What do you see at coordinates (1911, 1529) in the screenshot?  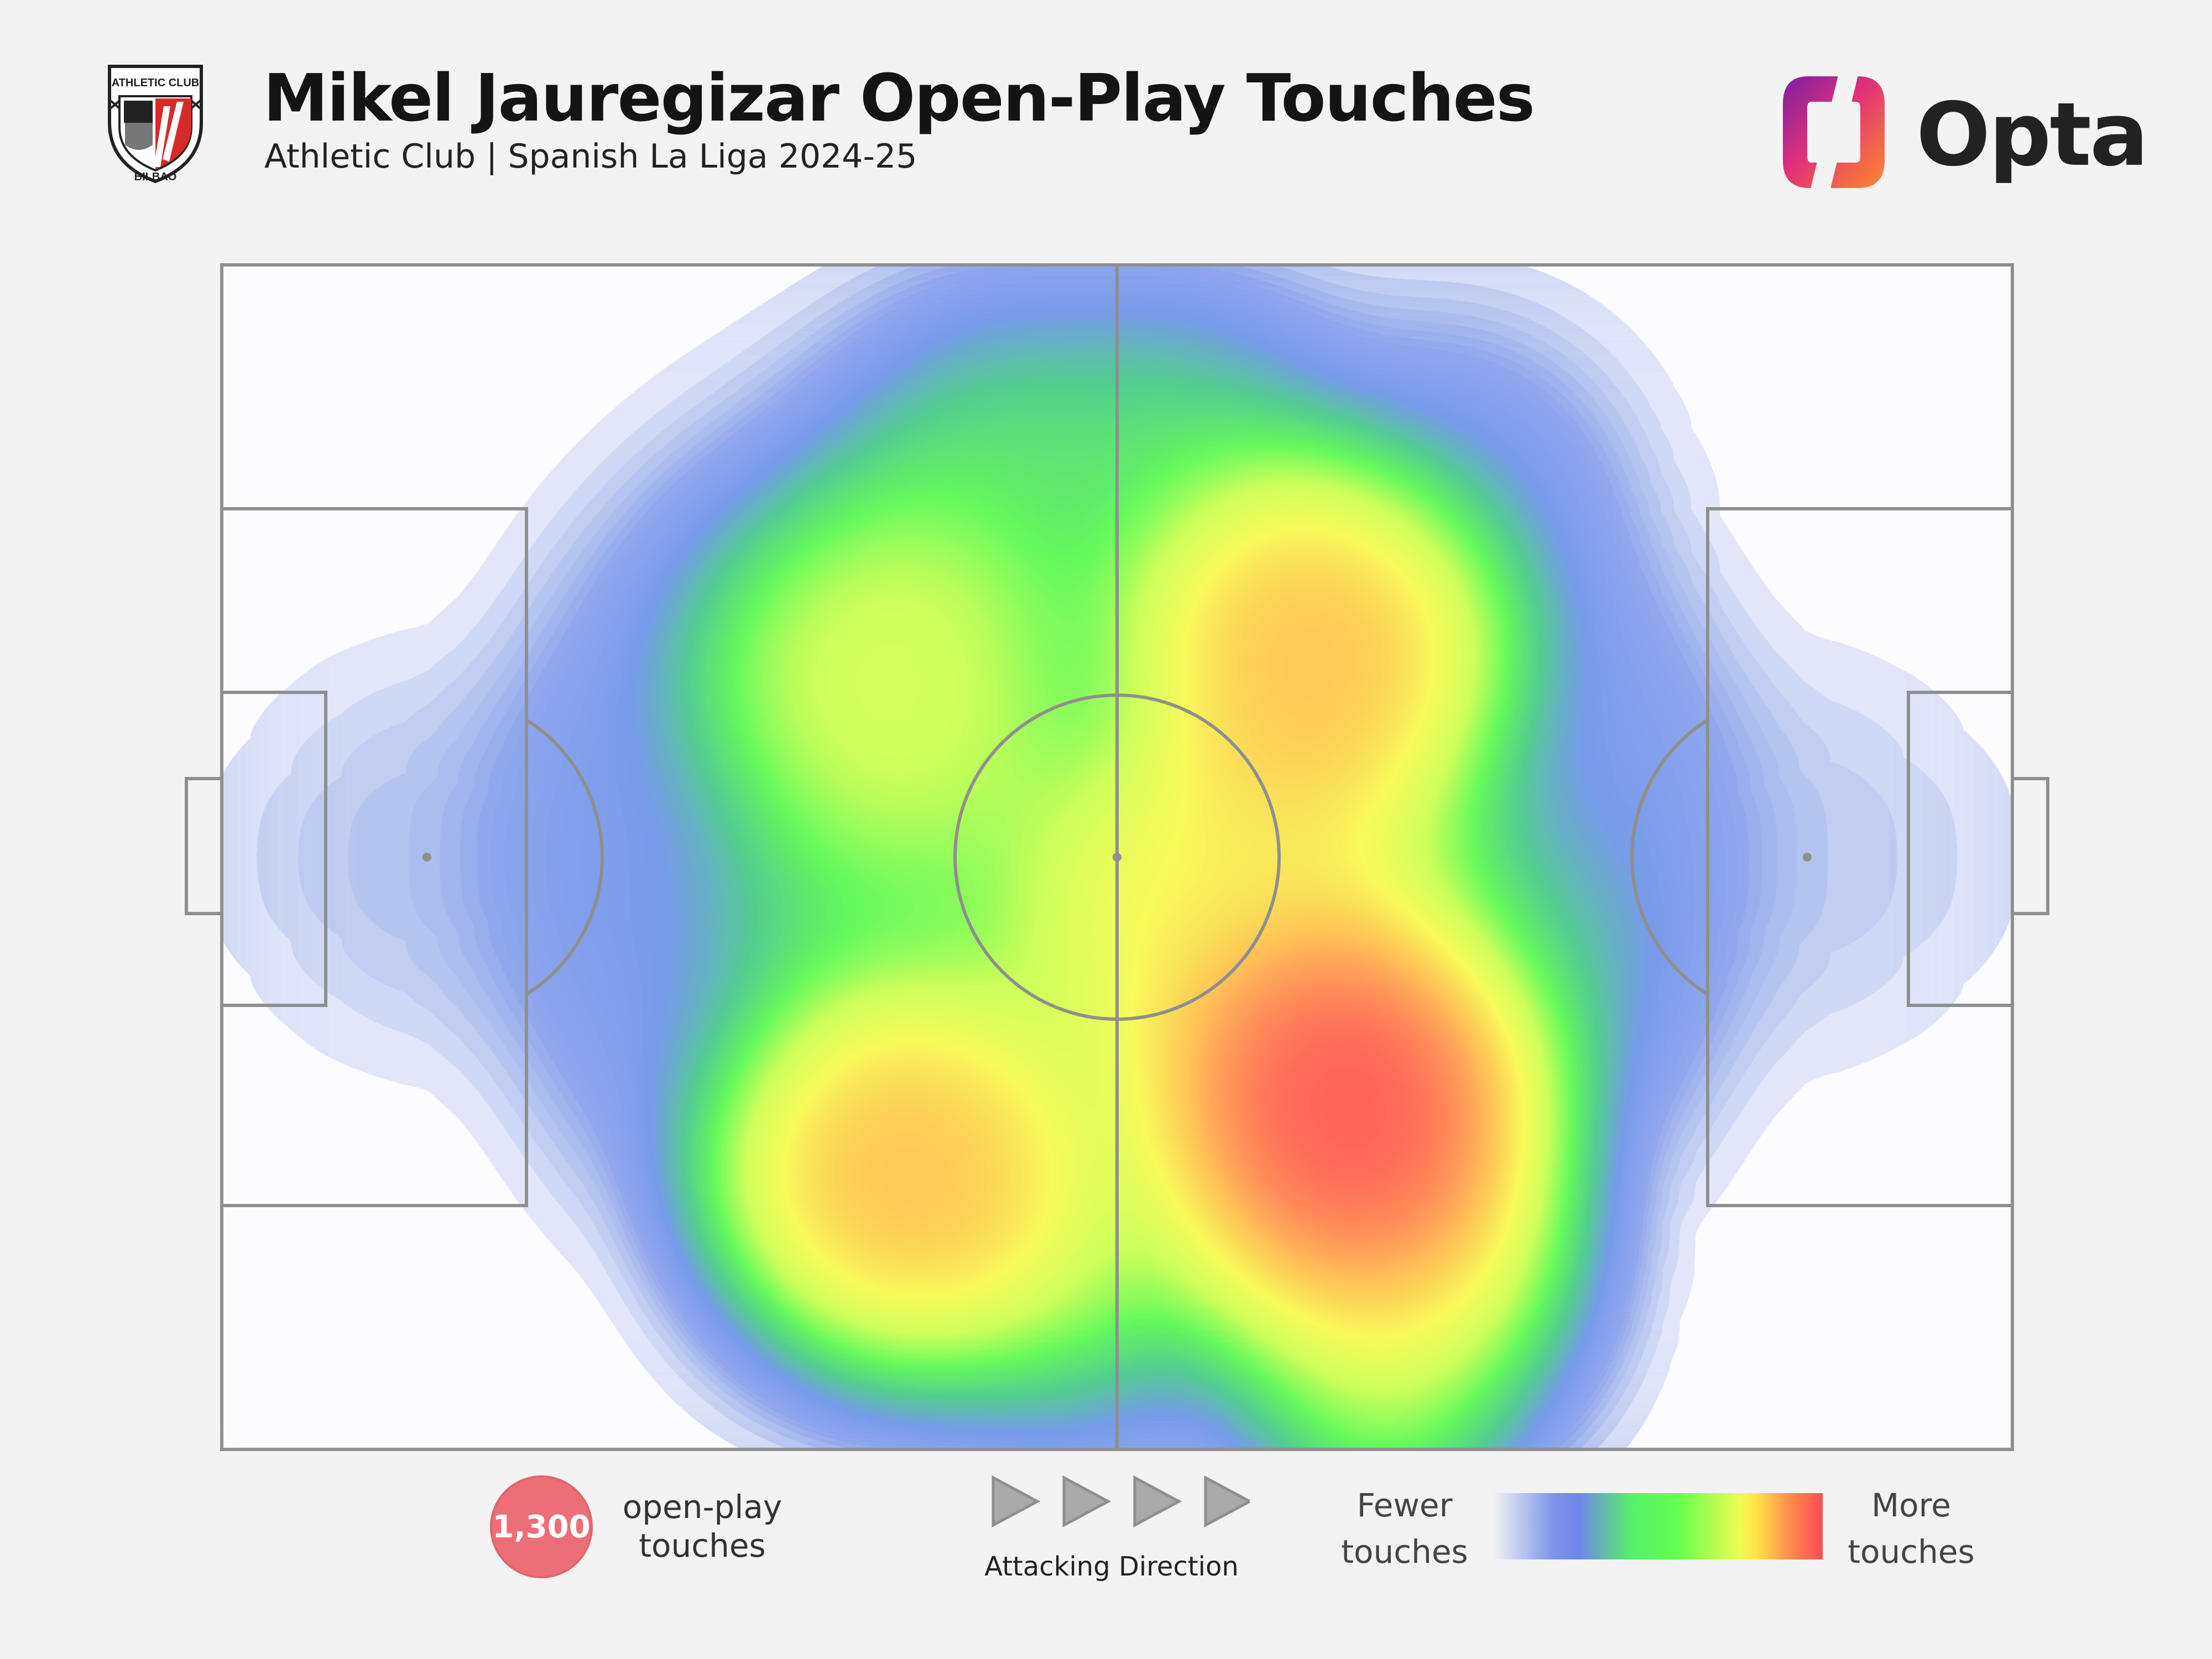 I see `legend-more-label: More touches` at bounding box center [1911, 1529].